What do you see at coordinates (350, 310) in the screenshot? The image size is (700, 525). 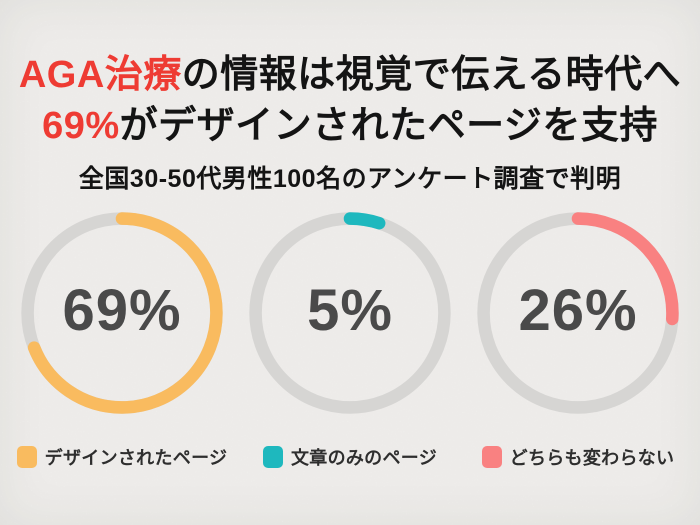 I see `donut-value-text-only-page: 5%` at bounding box center [350, 310].